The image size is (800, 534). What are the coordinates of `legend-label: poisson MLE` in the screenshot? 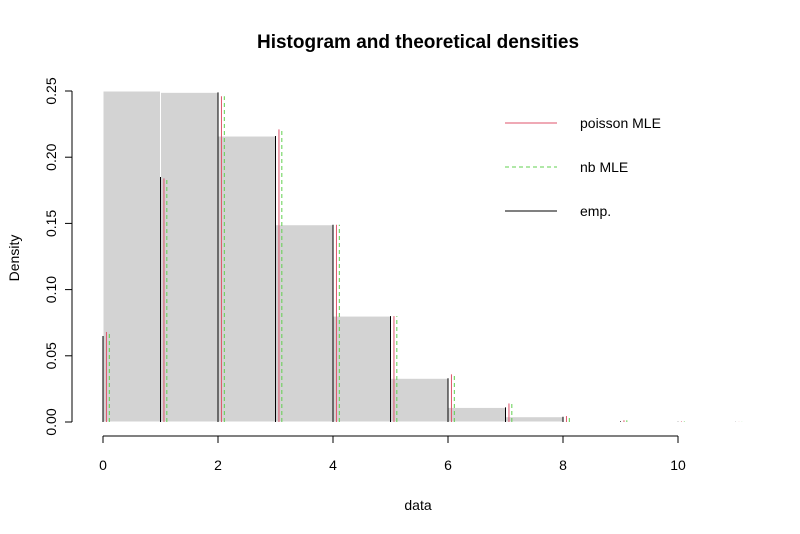 It's located at (620, 123).